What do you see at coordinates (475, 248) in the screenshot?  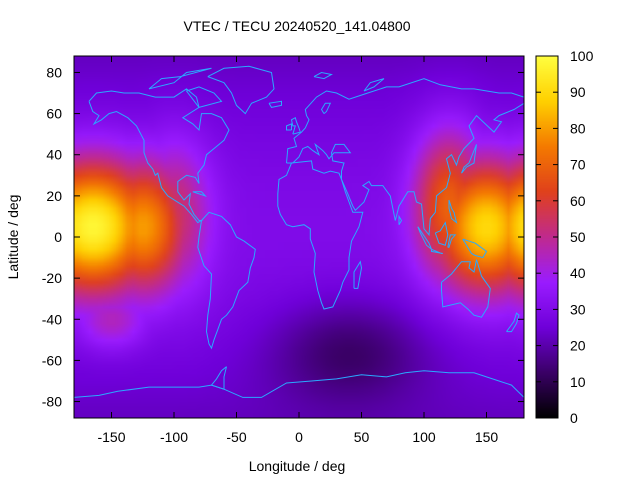 I see `coastline-new-guinea` at bounding box center [475, 248].